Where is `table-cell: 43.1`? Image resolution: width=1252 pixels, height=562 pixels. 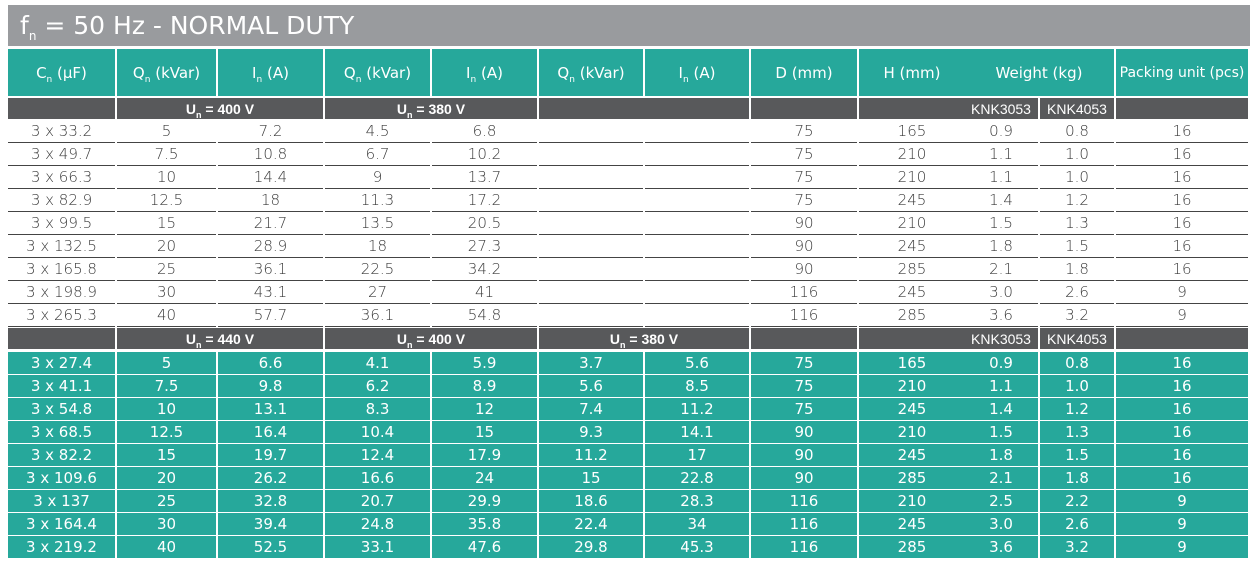 table-cell: 43.1 is located at coordinates (270, 292).